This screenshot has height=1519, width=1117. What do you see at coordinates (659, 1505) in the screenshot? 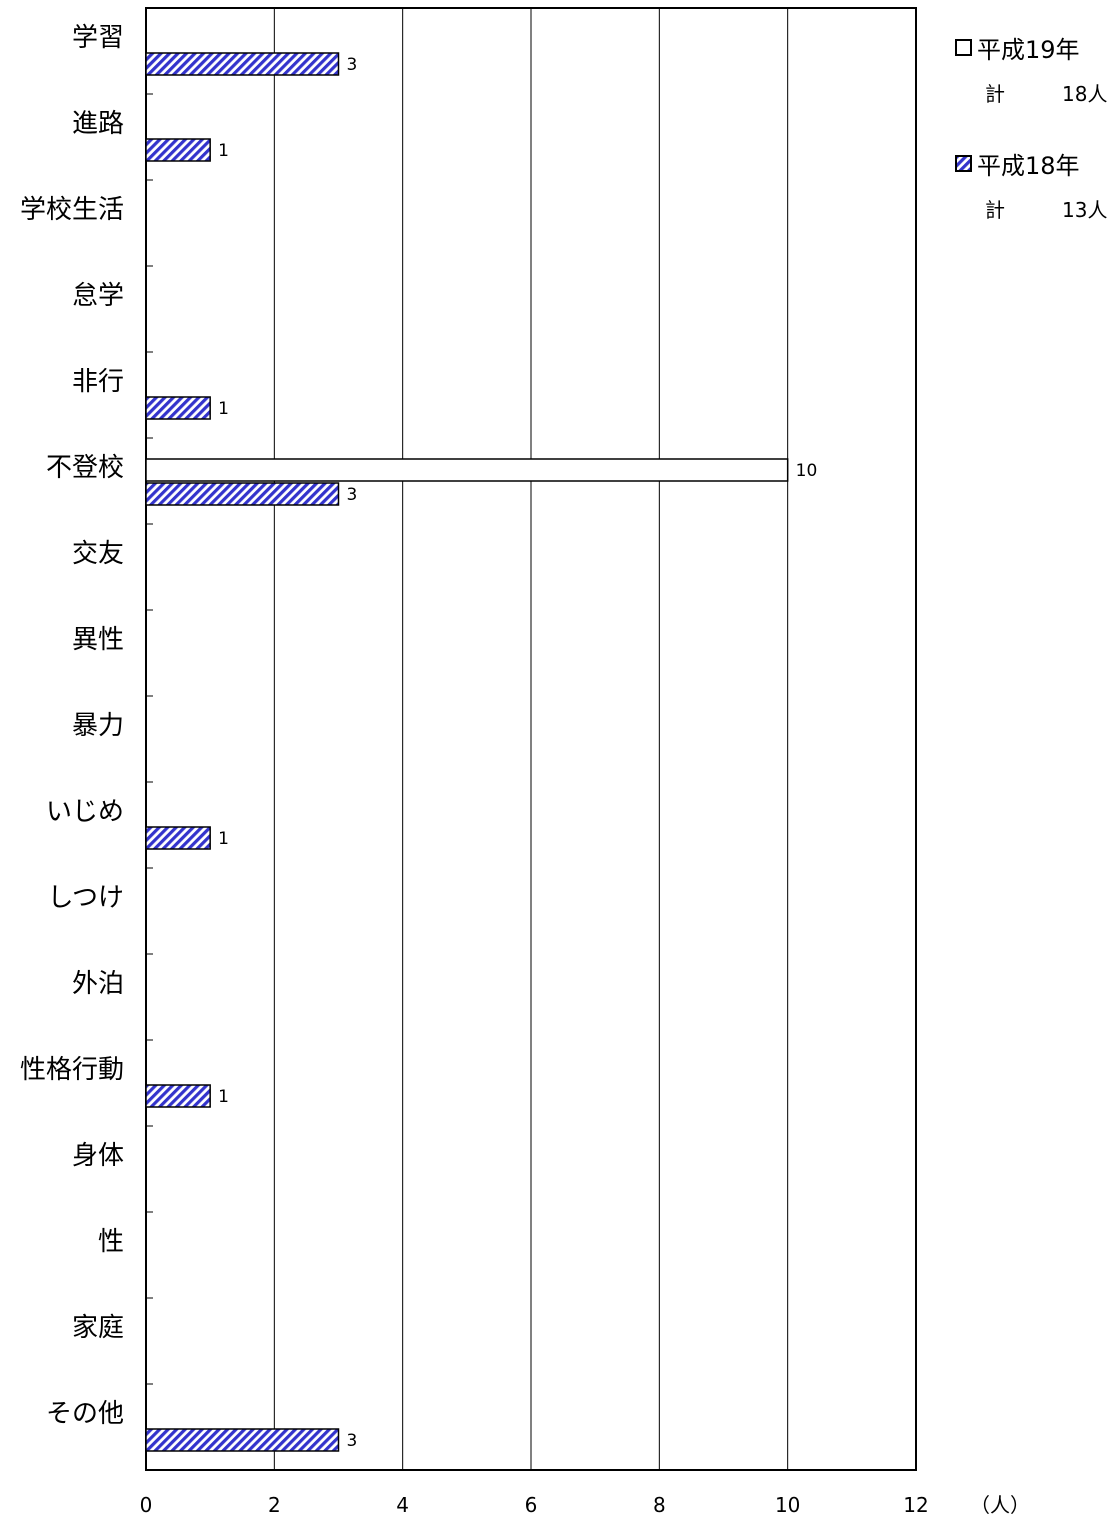
I see `x-tick-label: 8` at bounding box center [659, 1505].